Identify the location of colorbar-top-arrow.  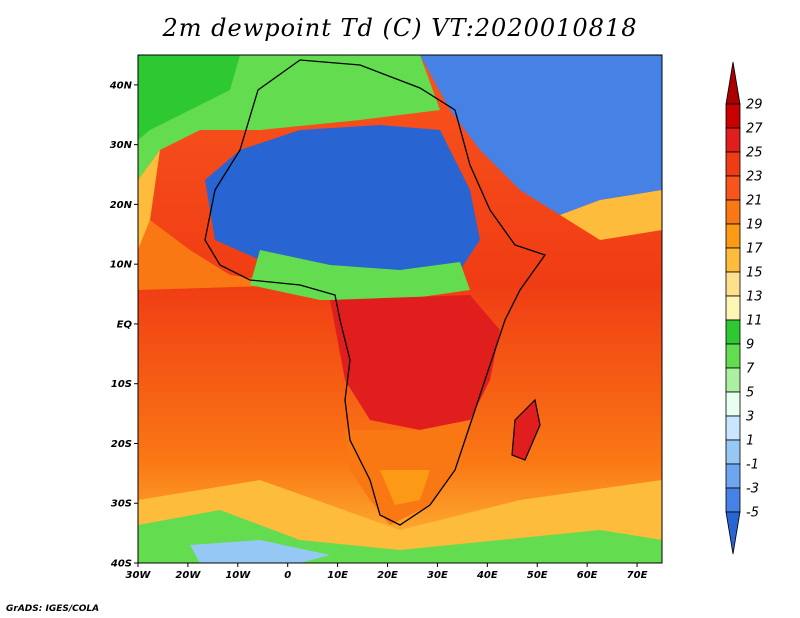
(733, 83).